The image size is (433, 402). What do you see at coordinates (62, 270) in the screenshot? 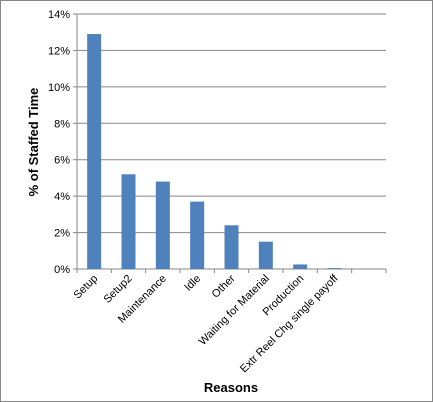
I see `y-tick-label: 0%` at bounding box center [62, 270].